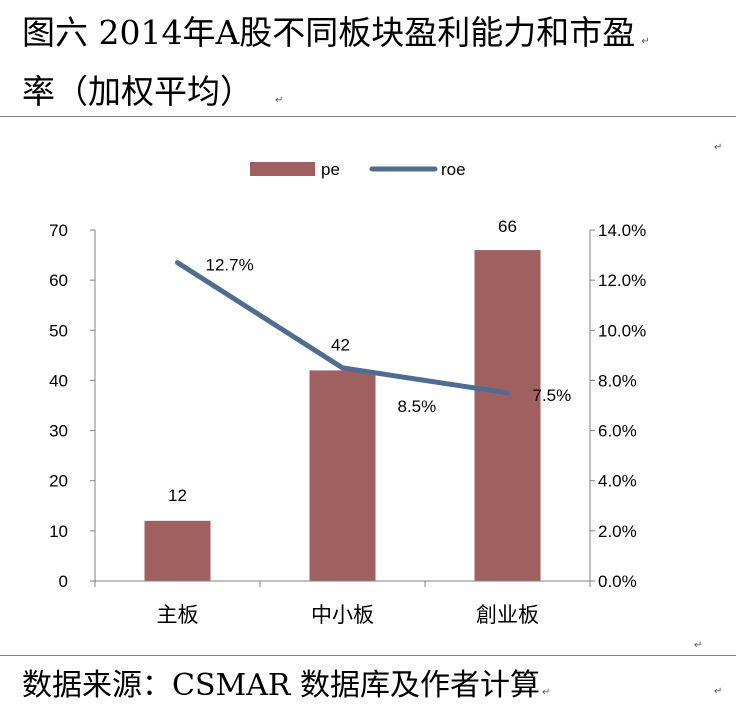  Describe the element at coordinates (58, 481) in the screenshot. I see `left-axis-tick-label: 20` at that location.